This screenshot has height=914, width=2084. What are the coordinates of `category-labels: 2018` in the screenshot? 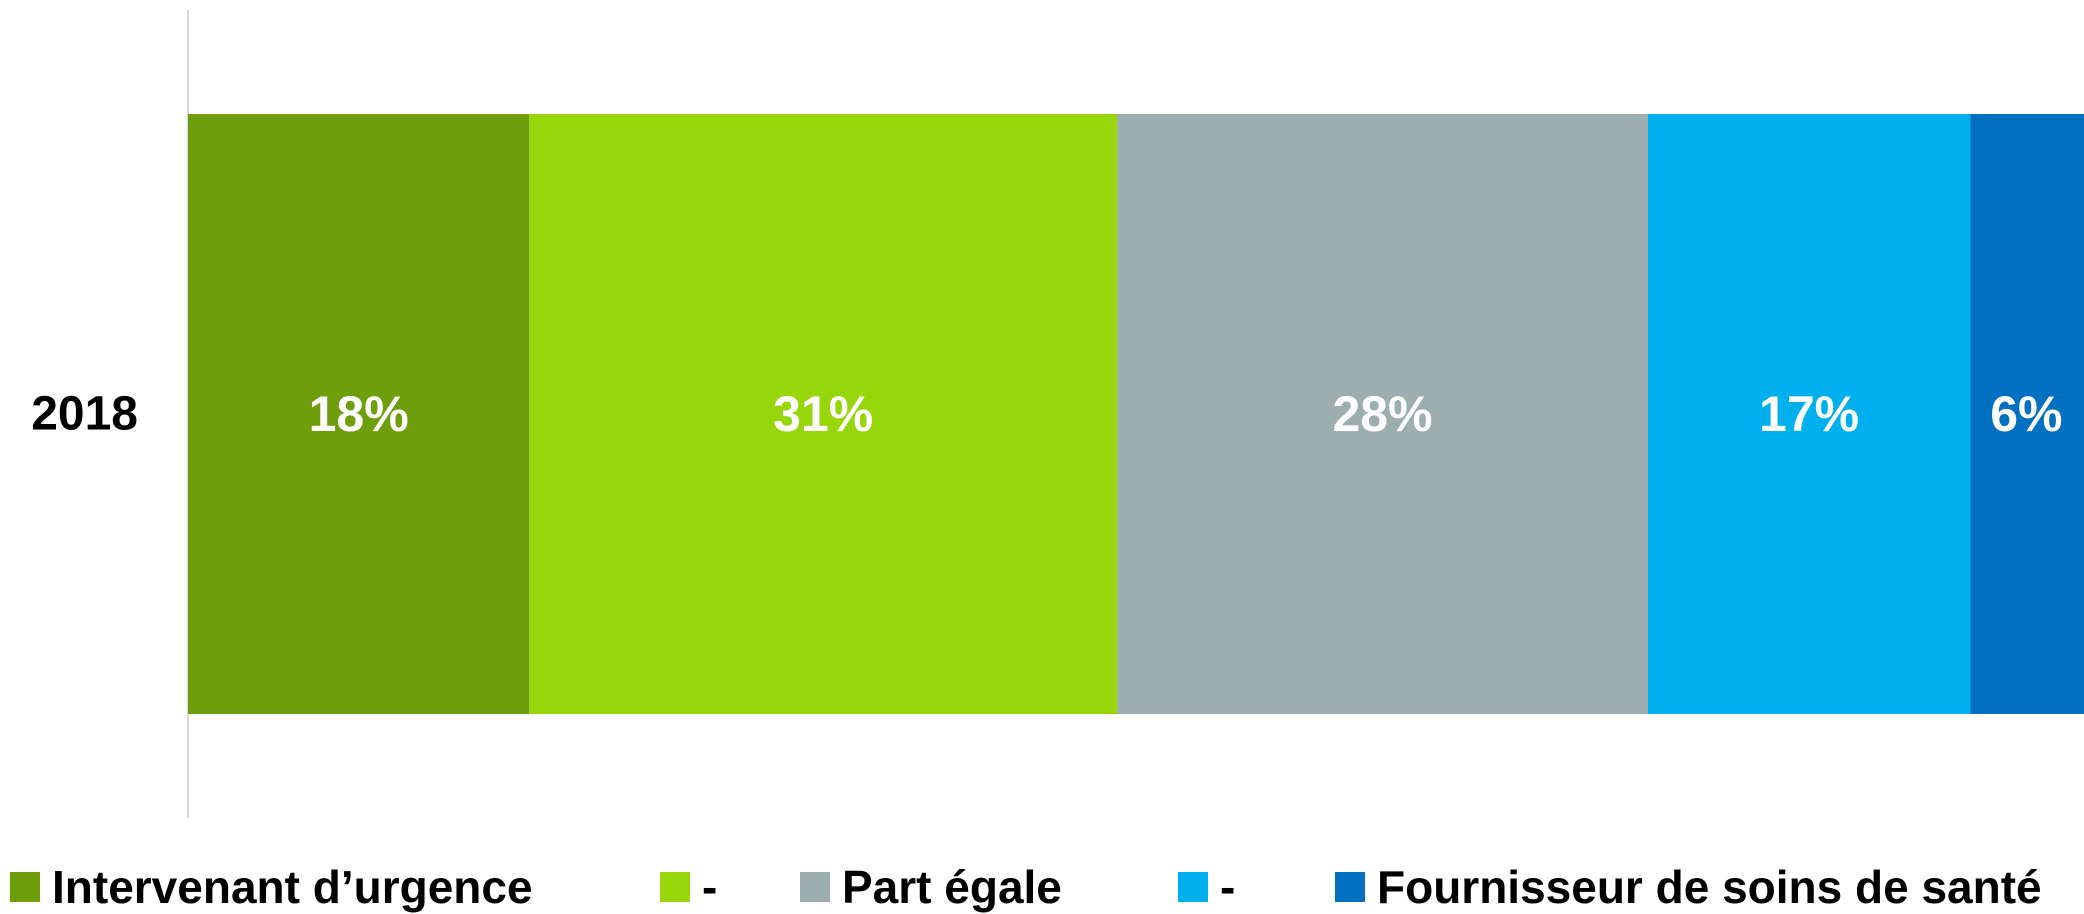 It's located at (84, 414).